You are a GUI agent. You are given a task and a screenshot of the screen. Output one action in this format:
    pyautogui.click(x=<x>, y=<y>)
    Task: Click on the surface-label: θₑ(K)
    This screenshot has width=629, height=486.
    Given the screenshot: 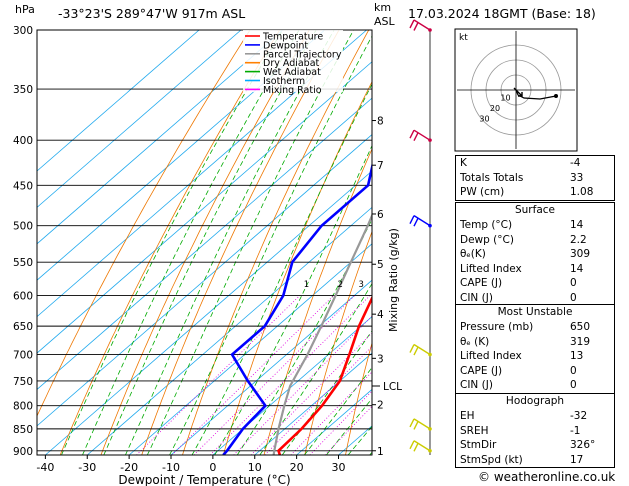 What is the action you would take?
    pyautogui.click(x=473, y=254)
    